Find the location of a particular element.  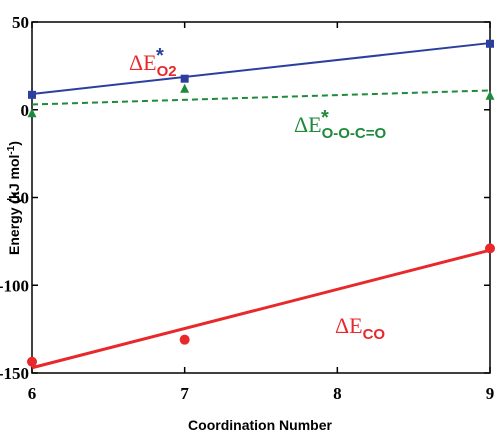

annotation: ΔEO2 is located at coordinates (153, 65).